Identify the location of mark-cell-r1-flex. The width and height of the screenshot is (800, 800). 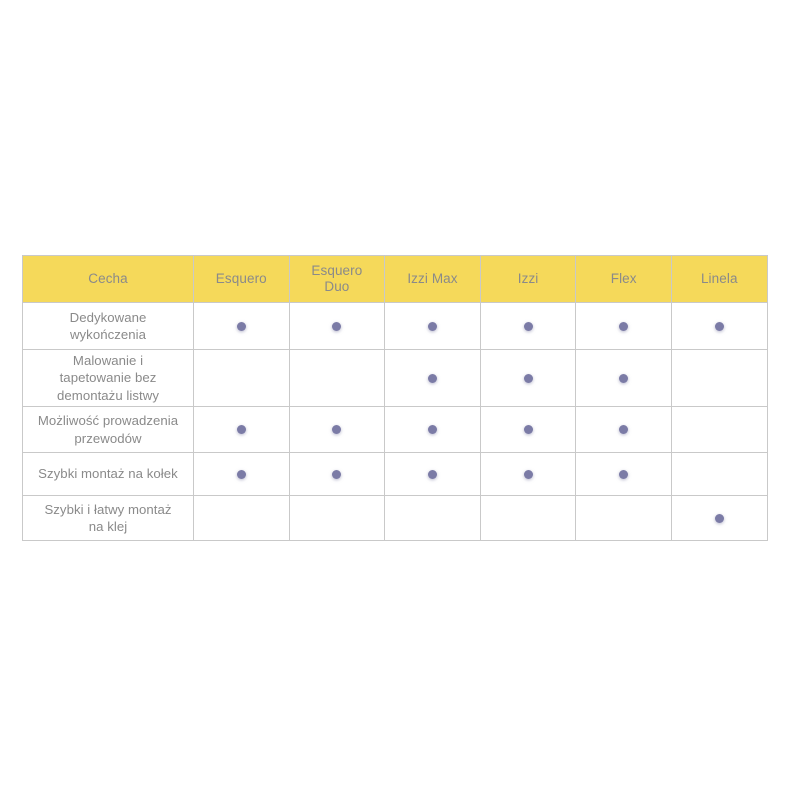
(623, 378).